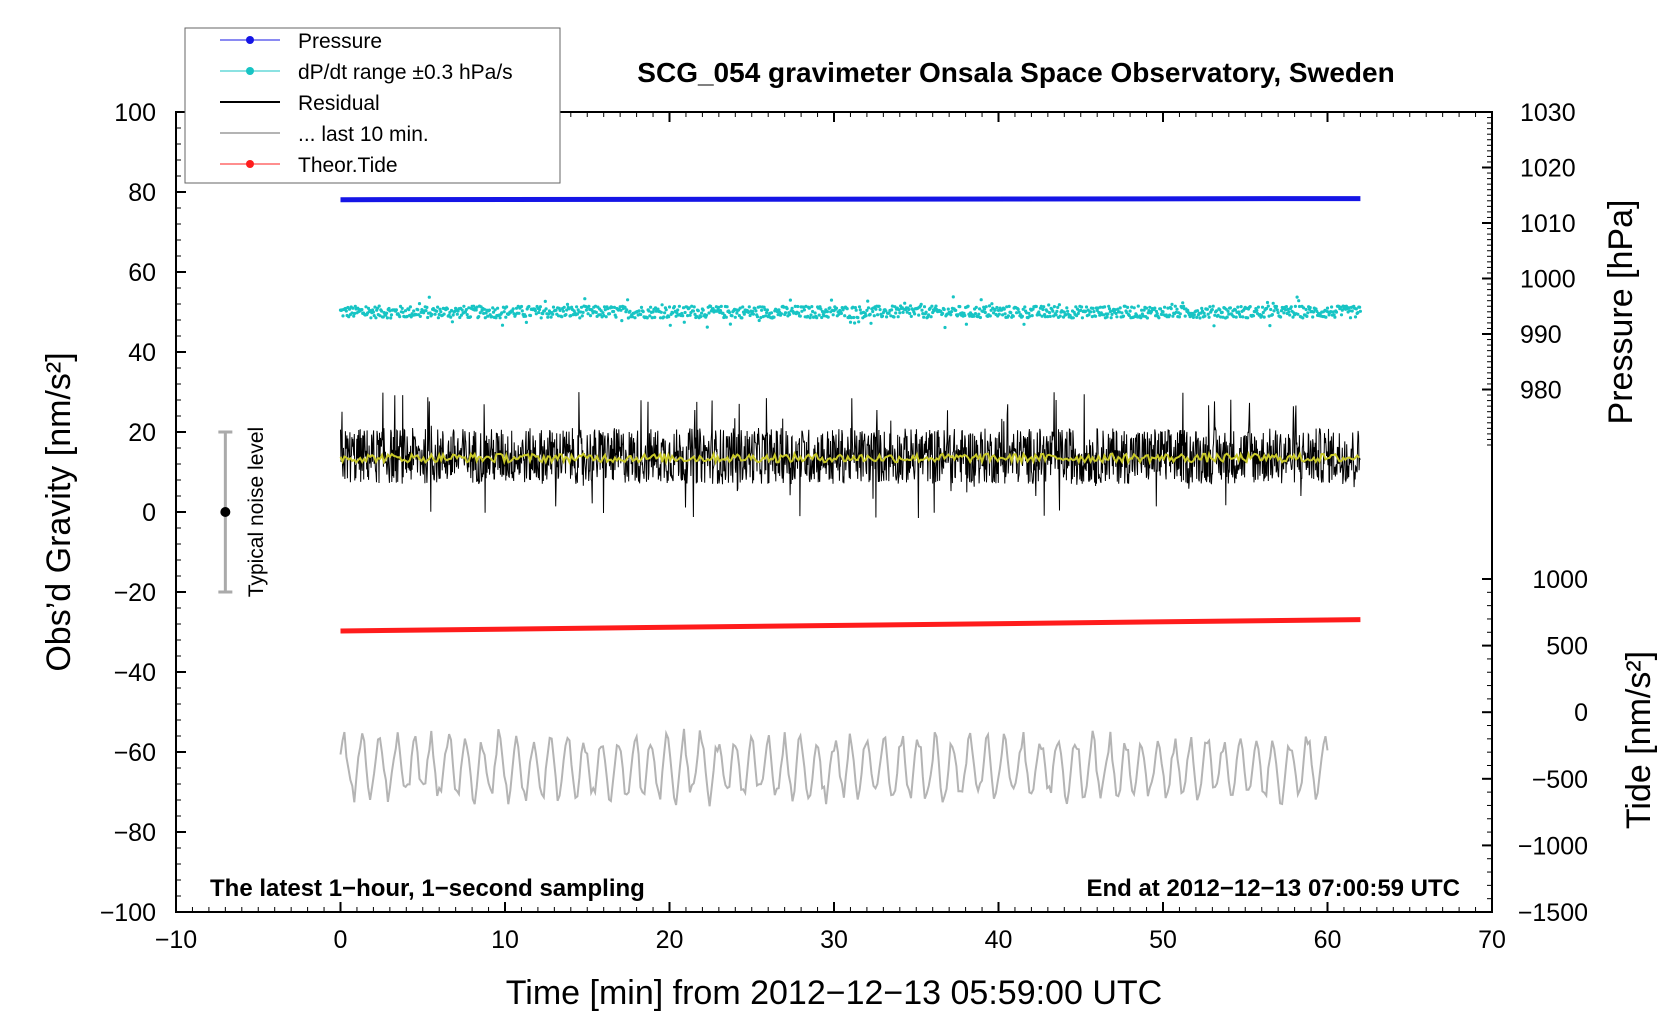 Image resolution: width=1676 pixels, height=1020 pixels. Describe the element at coordinates (1560, 580) in the screenshot. I see `tide-tick-label: 1000` at that location.